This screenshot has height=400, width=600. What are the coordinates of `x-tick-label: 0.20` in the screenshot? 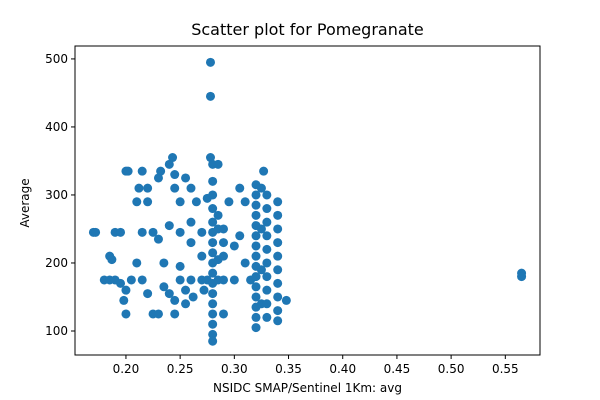 It's located at (126, 369).